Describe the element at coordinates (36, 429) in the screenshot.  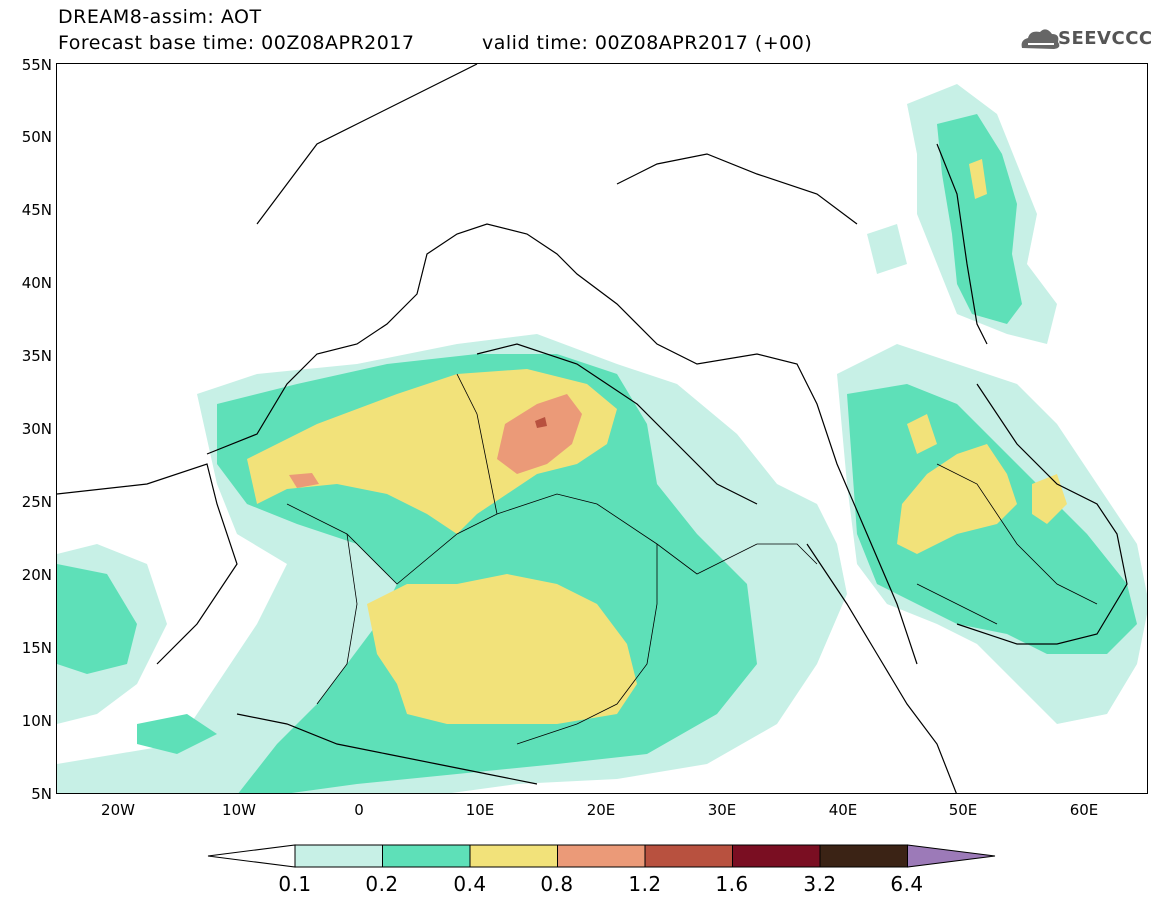
I see `lat-label: 30N` at that location.